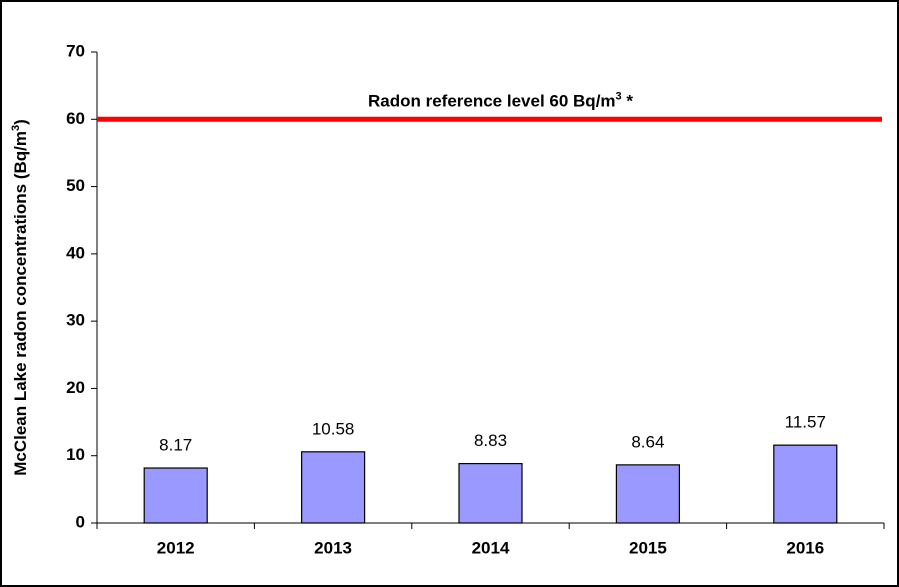  What do you see at coordinates (805, 547) in the screenshot?
I see `x-tick-label: 2016` at bounding box center [805, 547].